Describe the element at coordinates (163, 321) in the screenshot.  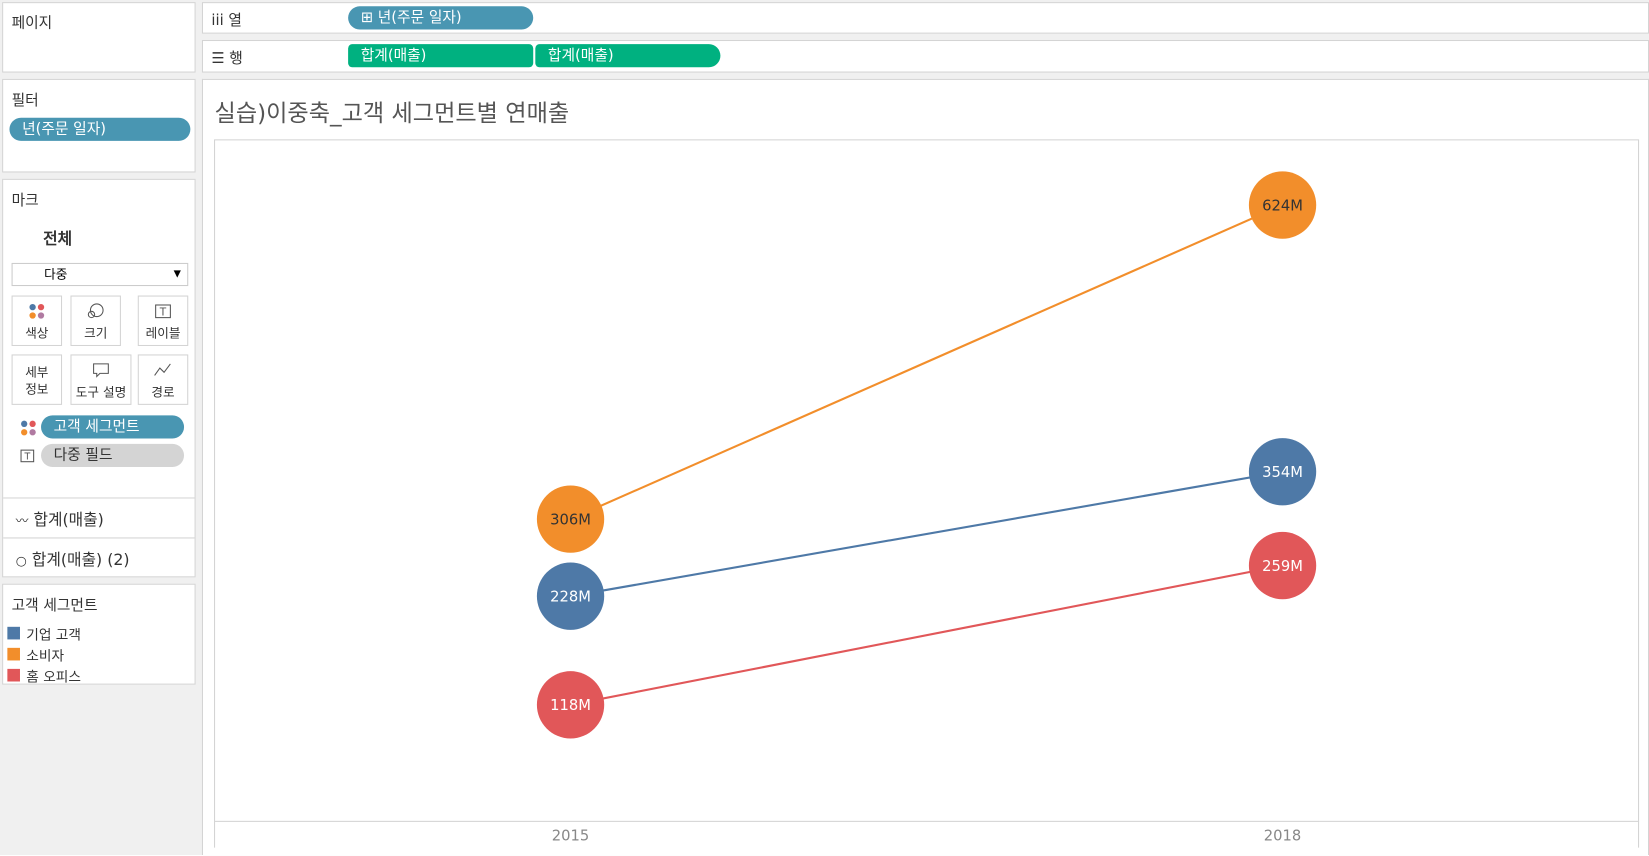
I see `label-button: T 레이블` at that location.